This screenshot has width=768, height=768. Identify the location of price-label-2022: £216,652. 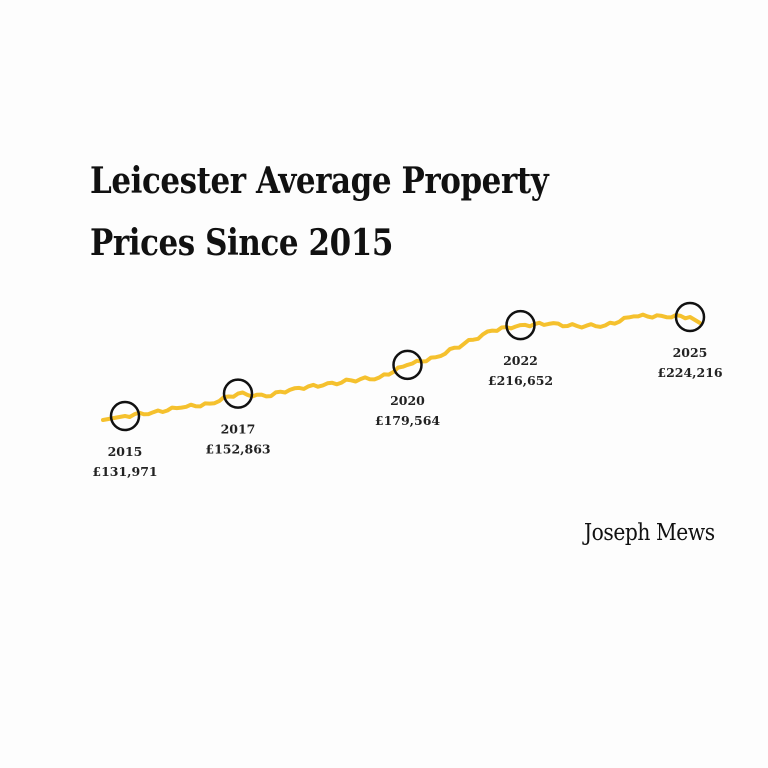
(520, 380).